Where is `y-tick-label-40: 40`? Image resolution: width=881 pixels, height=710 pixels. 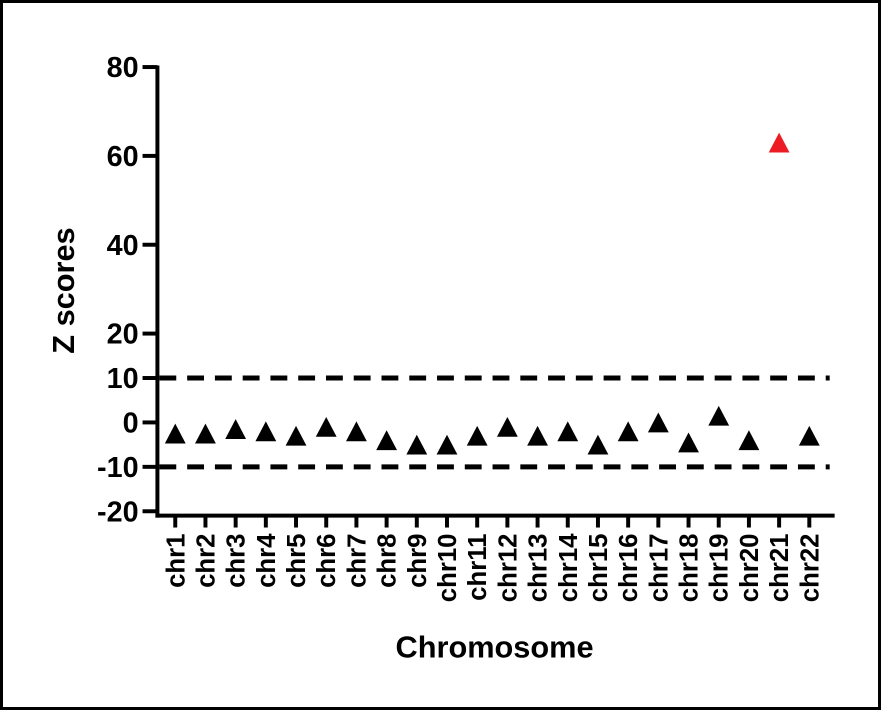
y-tick-label-40: 40 is located at coordinates (123, 246).